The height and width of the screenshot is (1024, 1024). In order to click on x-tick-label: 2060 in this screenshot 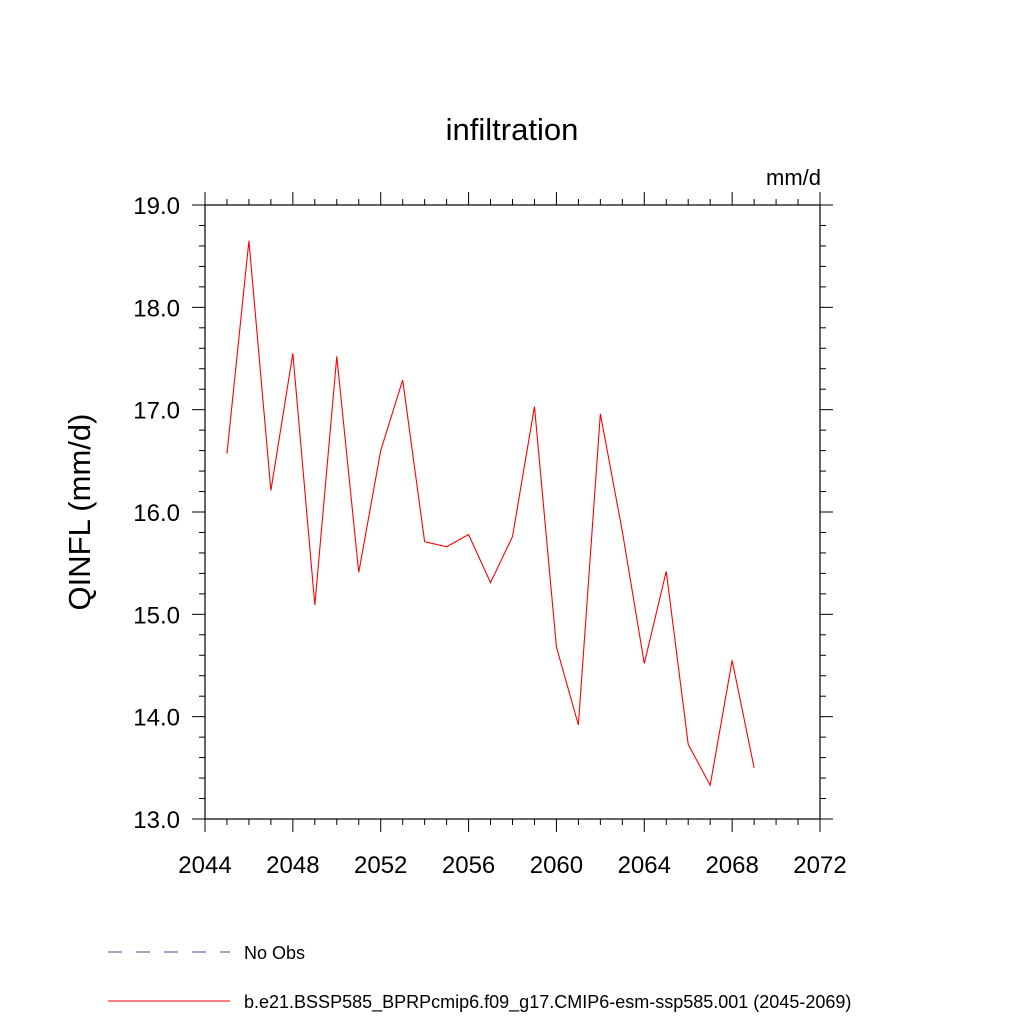, I will do `click(556, 865)`.